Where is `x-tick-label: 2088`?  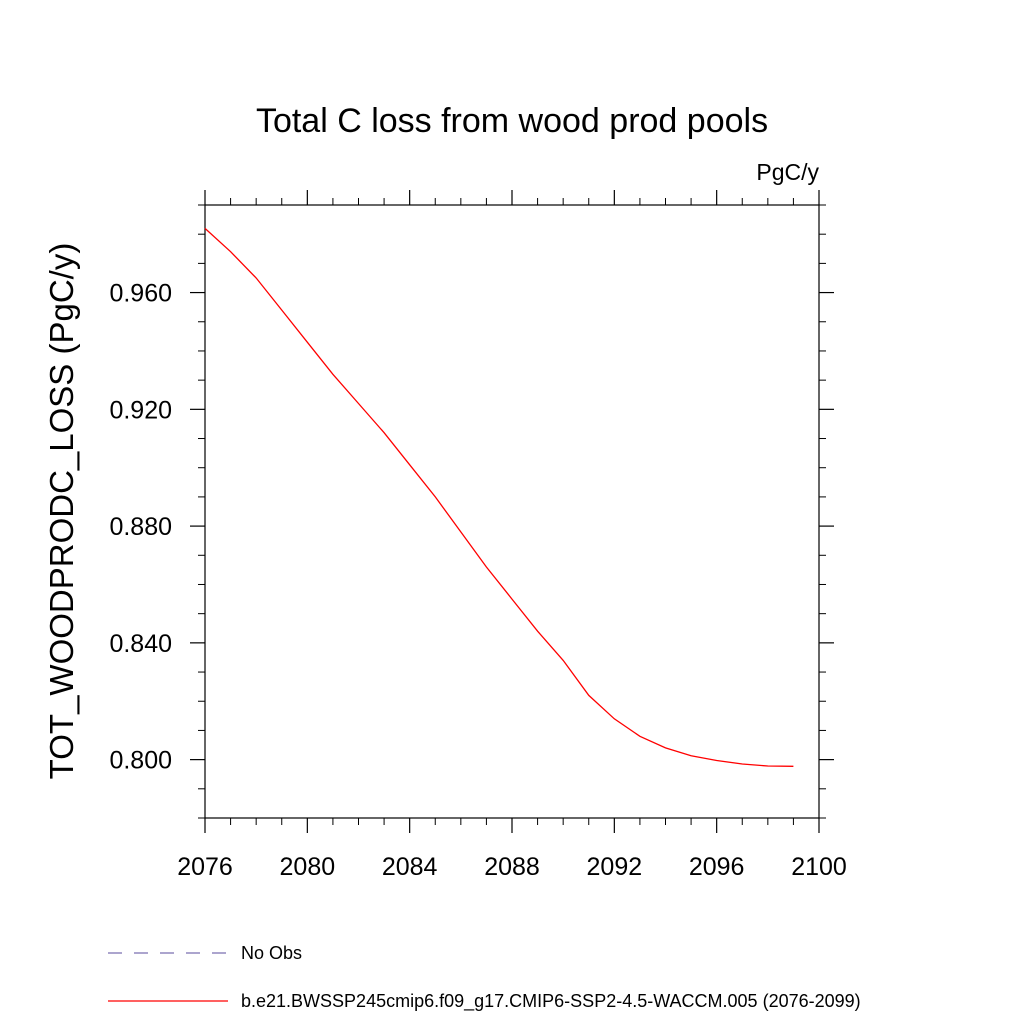
x-tick-label: 2088 is located at coordinates (512, 867).